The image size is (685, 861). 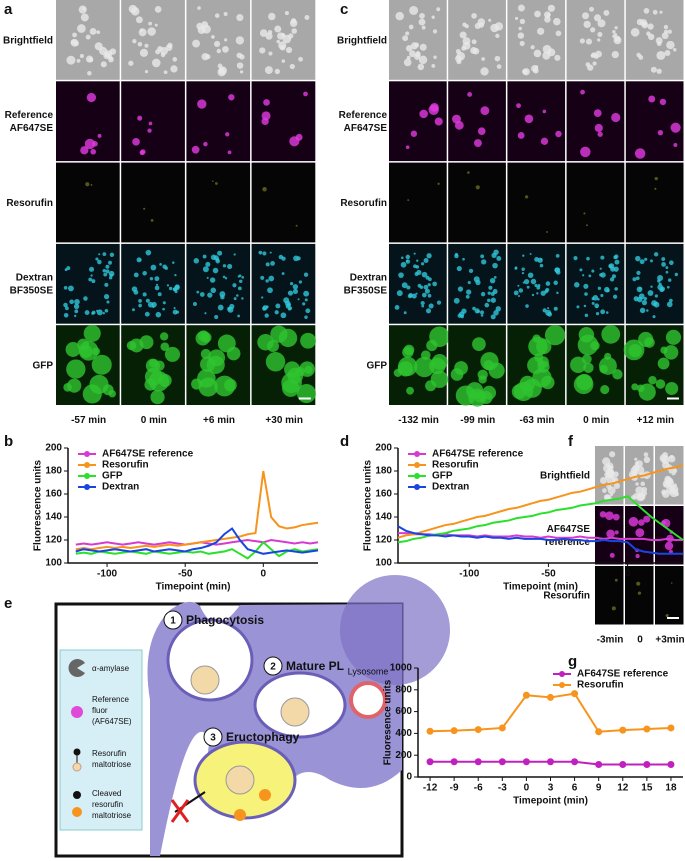 I want to click on series-line, so click(x=197, y=510).